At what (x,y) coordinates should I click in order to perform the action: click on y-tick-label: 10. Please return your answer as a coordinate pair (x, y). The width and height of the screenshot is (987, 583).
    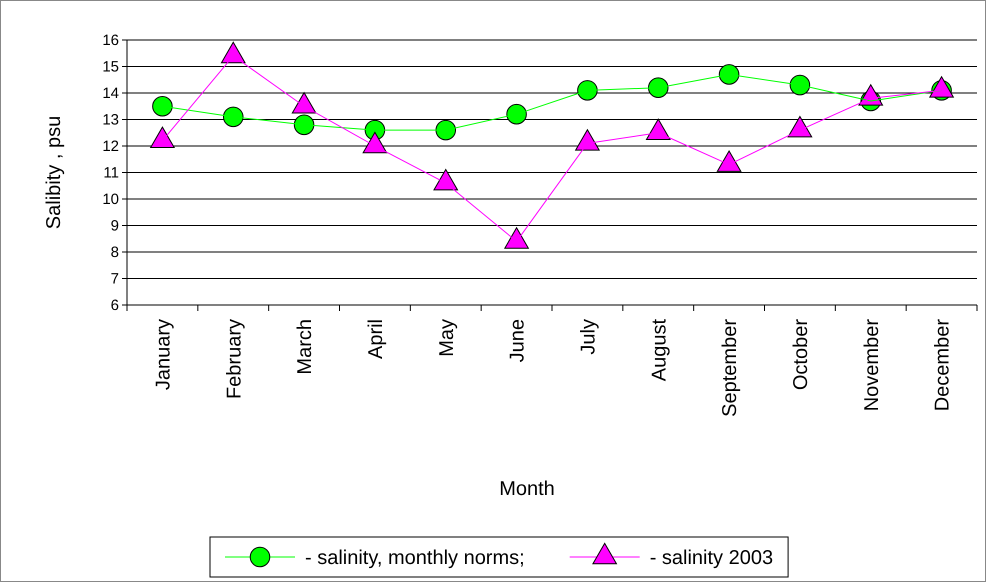
    Looking at the image, I should click on (110, 199).